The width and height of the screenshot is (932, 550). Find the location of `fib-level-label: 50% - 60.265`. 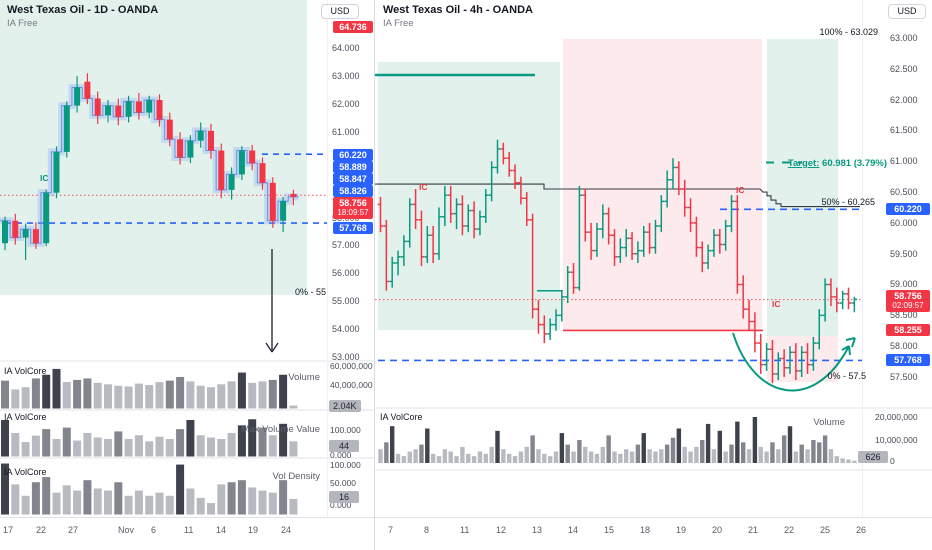

fib-level-label: 50% - 60.265 is located at coordinates (848, 202).